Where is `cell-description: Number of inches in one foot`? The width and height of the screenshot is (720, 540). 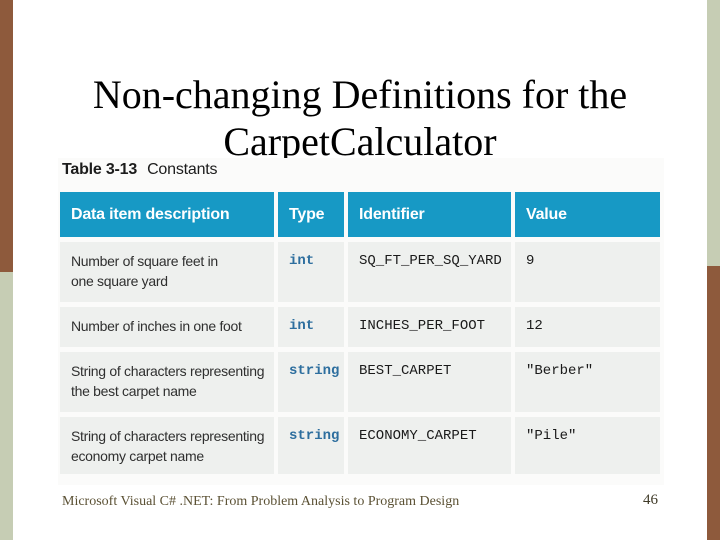
cell-description: Number of inches in one foot is located at coordinates (167, 327).